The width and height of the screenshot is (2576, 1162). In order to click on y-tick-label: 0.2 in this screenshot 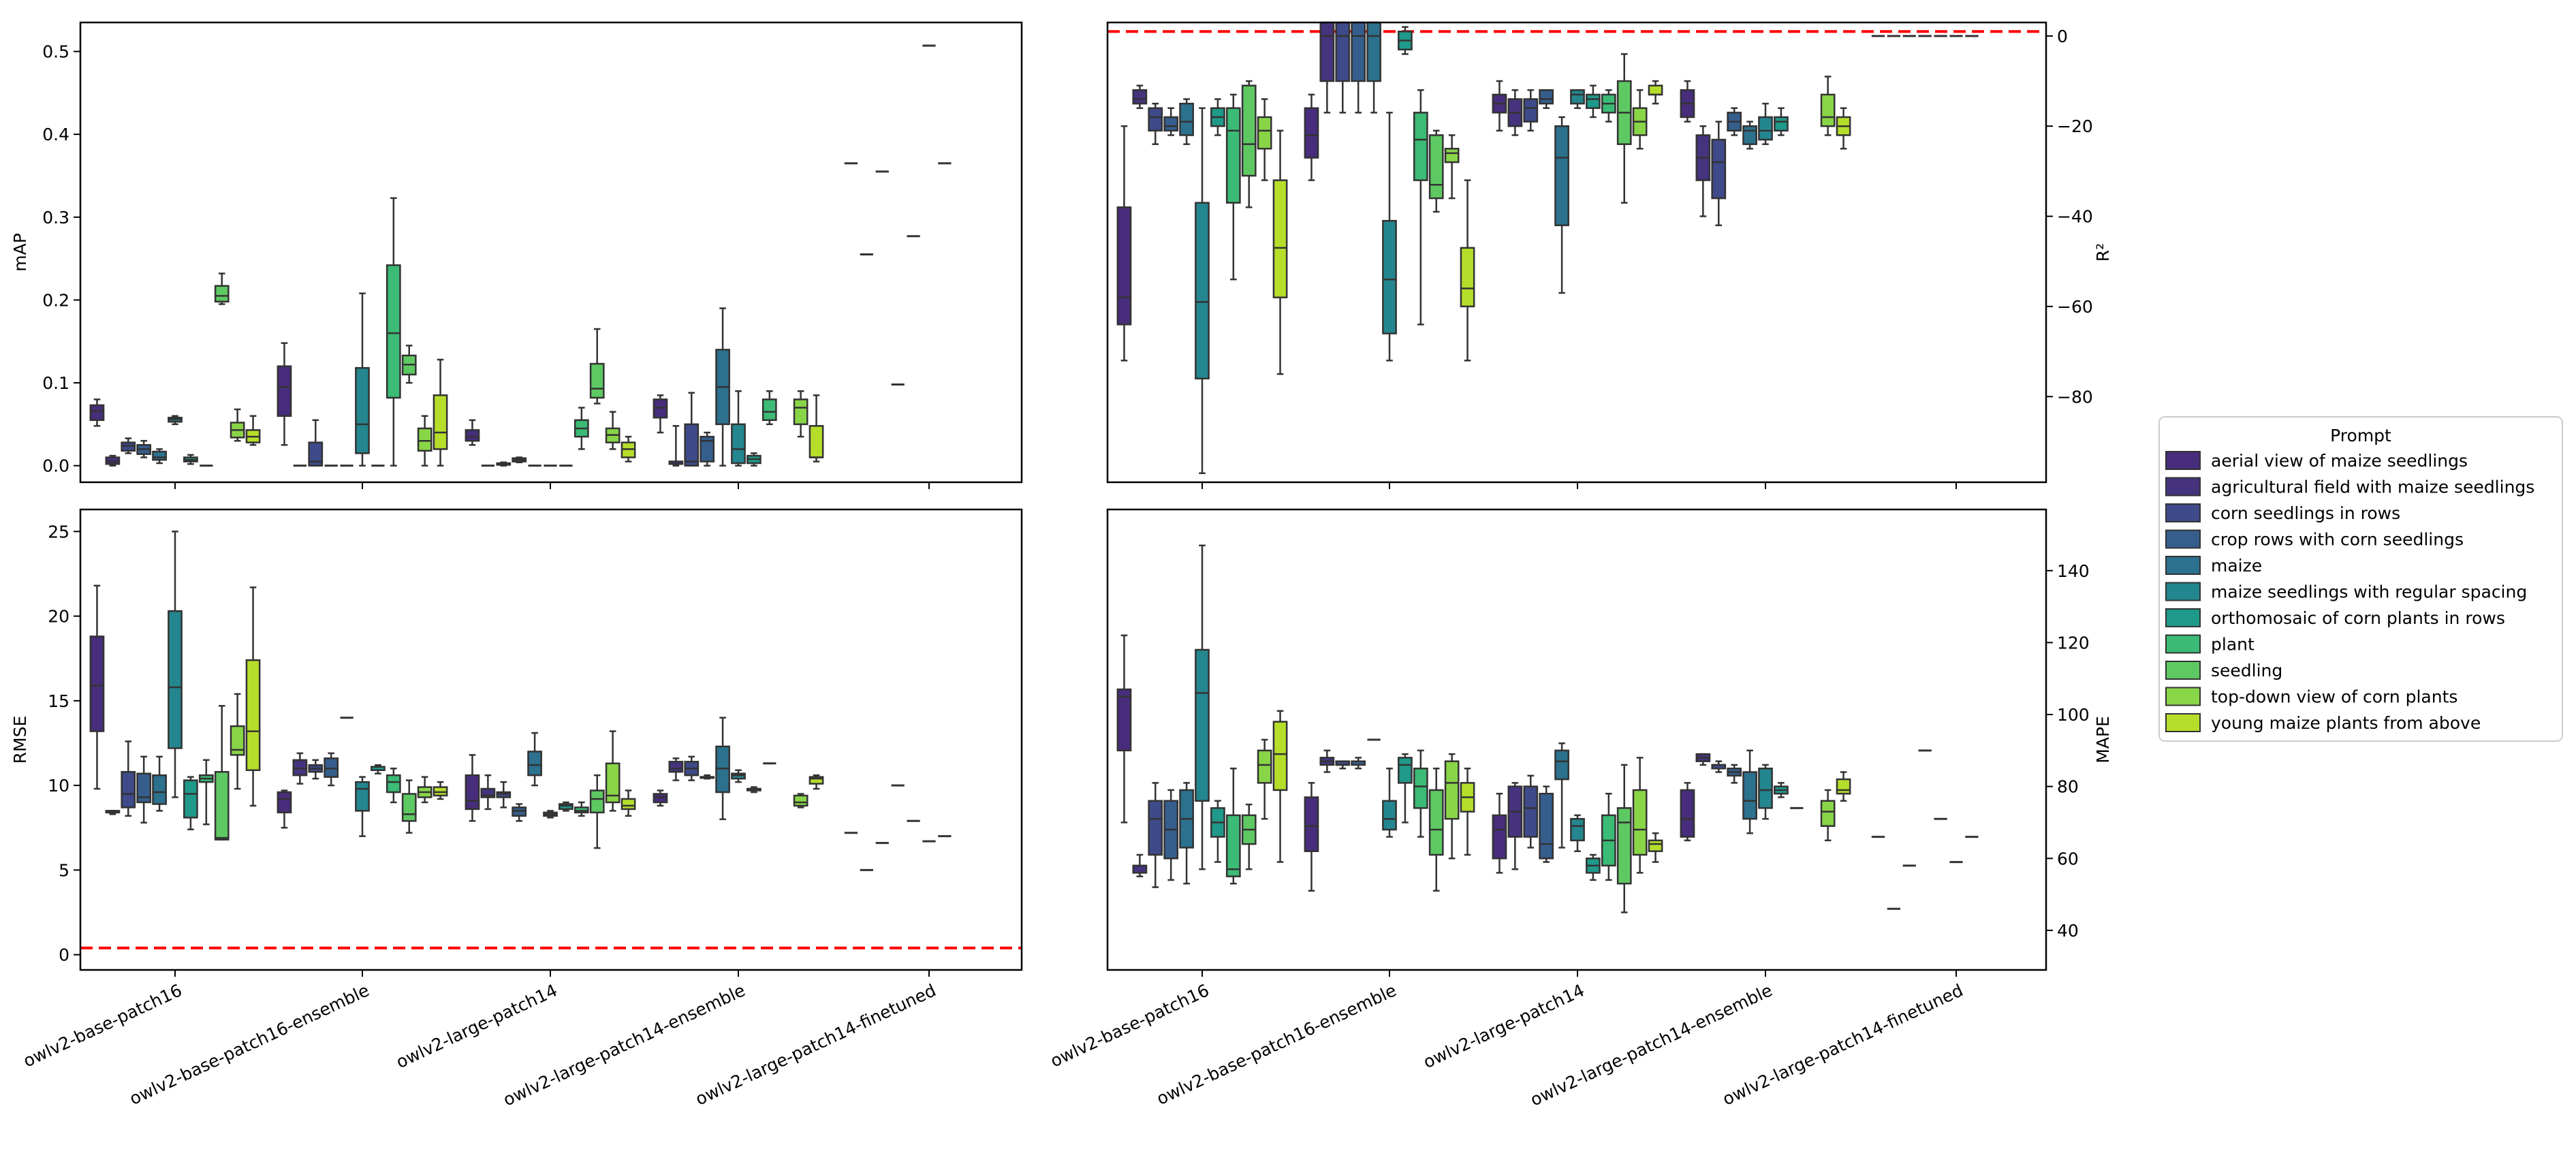, I will do `click(56, 300)`.